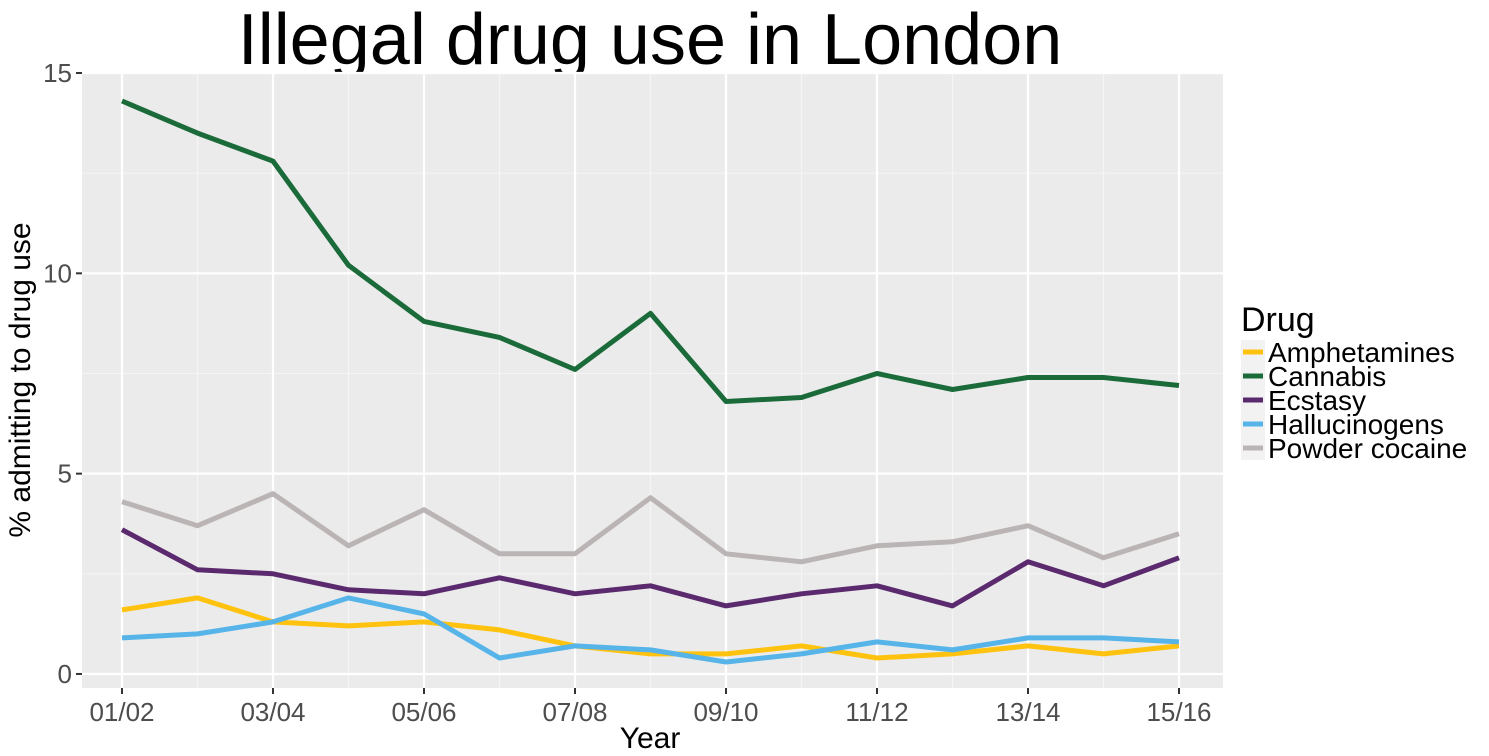 This screenshot has height=756, width=1489. Describe the element at coordinates (876, 712) in the screenshot. I see `x-tick-label: 11/12` at that location.